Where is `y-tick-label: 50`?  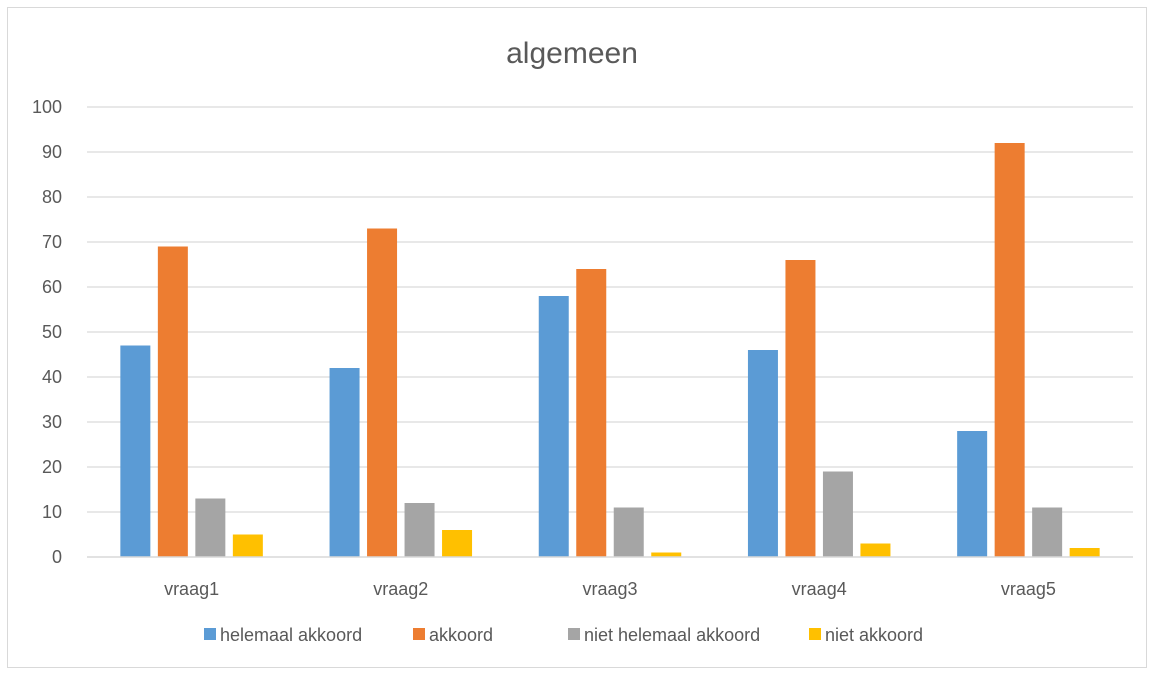
y-tick-label: 50 is located at coordinates (52, 332).